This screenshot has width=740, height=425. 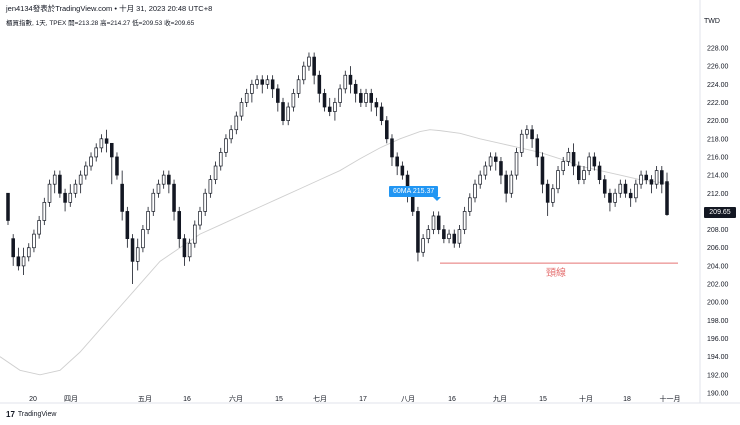 I want to click on y-tick-label: 194.00, so click(x=718, y=357).